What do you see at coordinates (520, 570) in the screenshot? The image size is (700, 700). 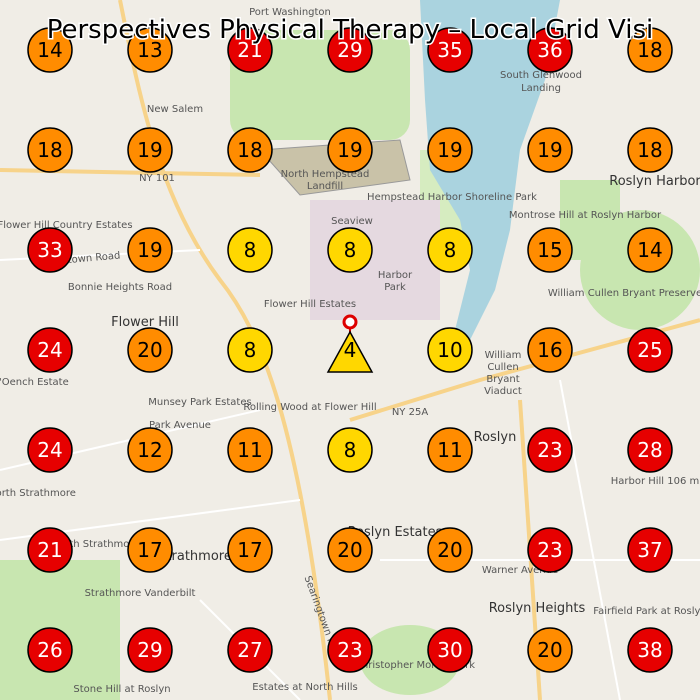 I see `map-label: Warner Avenue` at bounding box center [520, 570].